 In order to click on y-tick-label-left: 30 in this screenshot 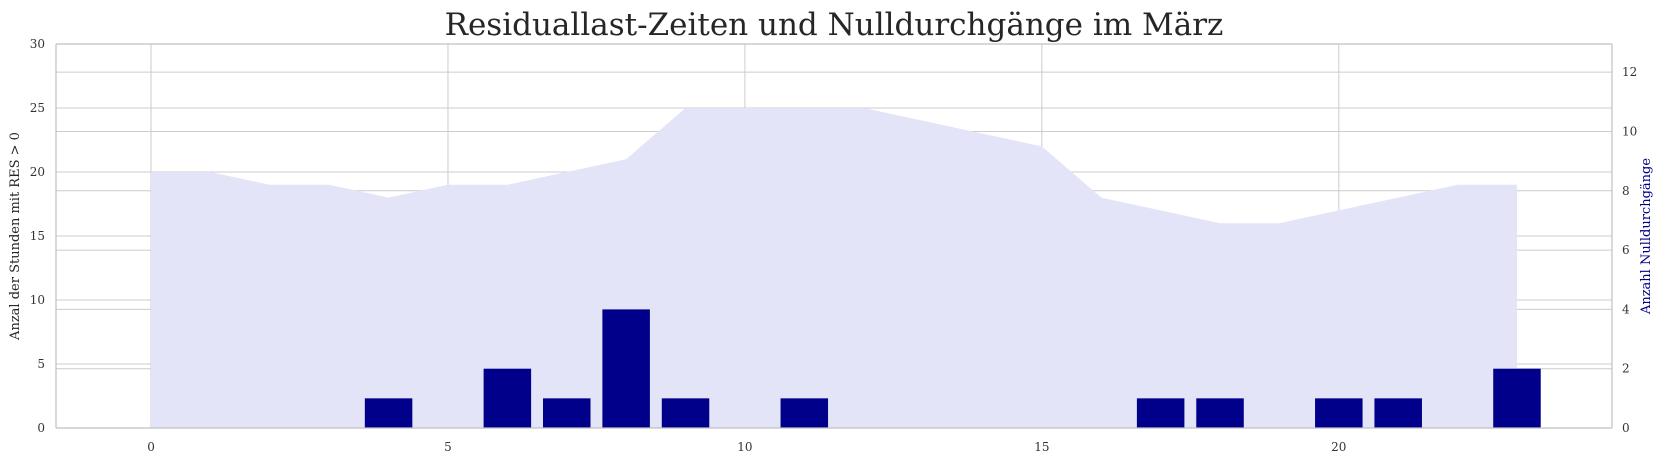, I will do `click(37, 44)`.